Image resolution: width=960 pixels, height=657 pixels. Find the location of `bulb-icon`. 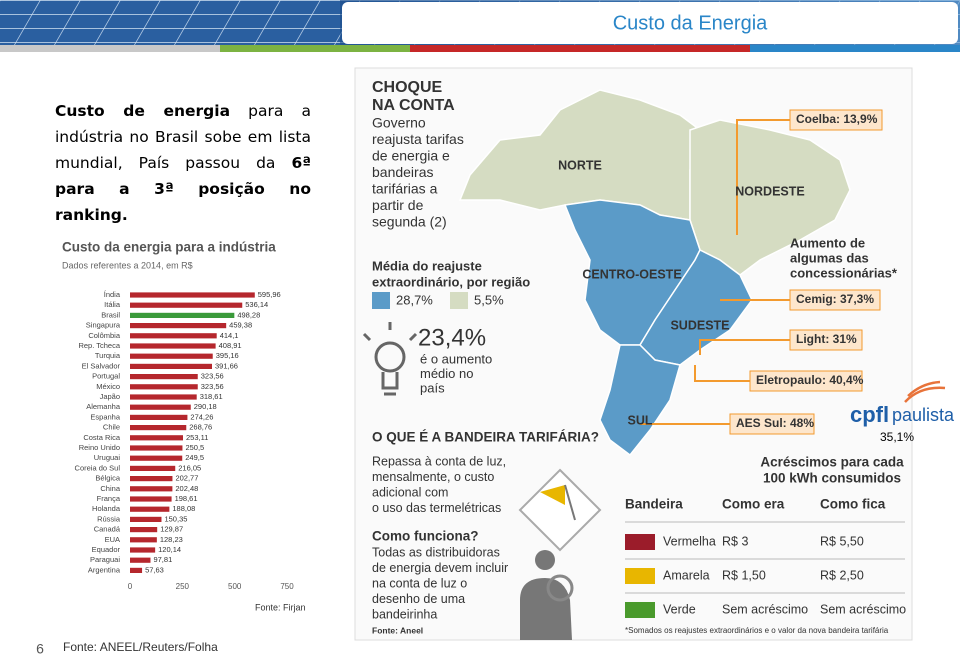

bulb-icon is located at coordinates (390, 359).